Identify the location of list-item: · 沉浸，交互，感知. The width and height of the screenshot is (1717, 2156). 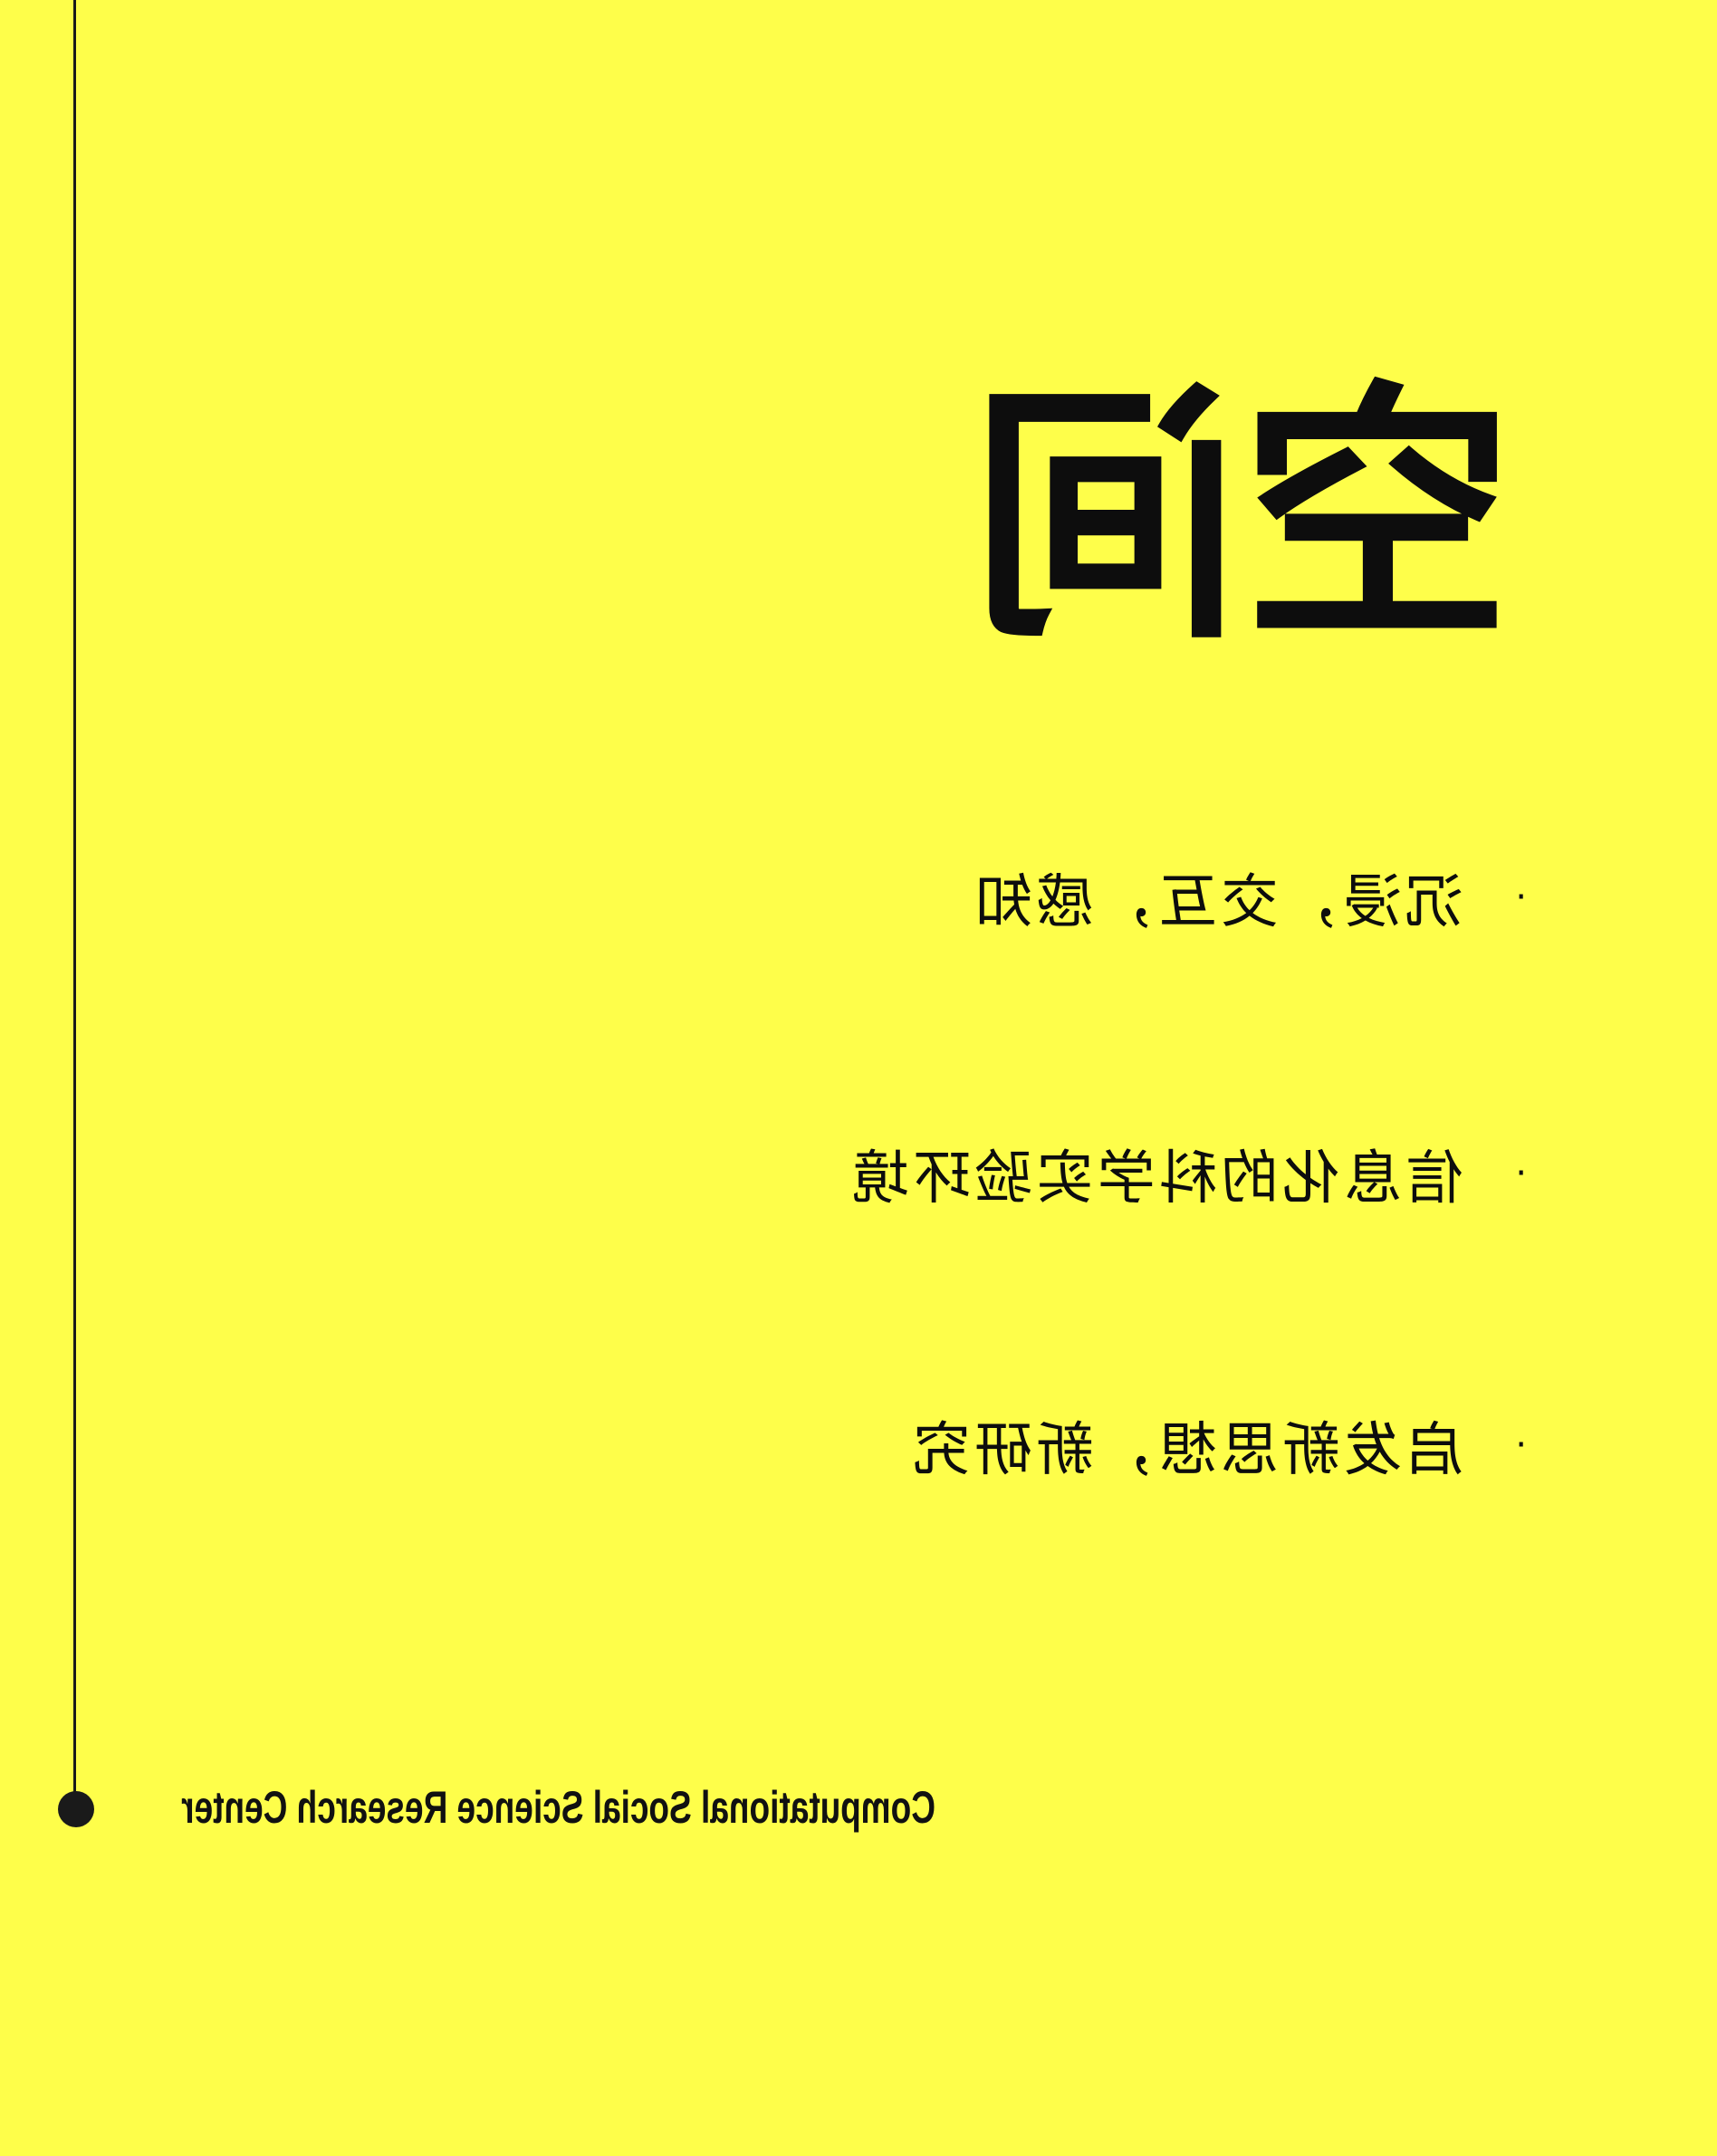
(1249, 897).